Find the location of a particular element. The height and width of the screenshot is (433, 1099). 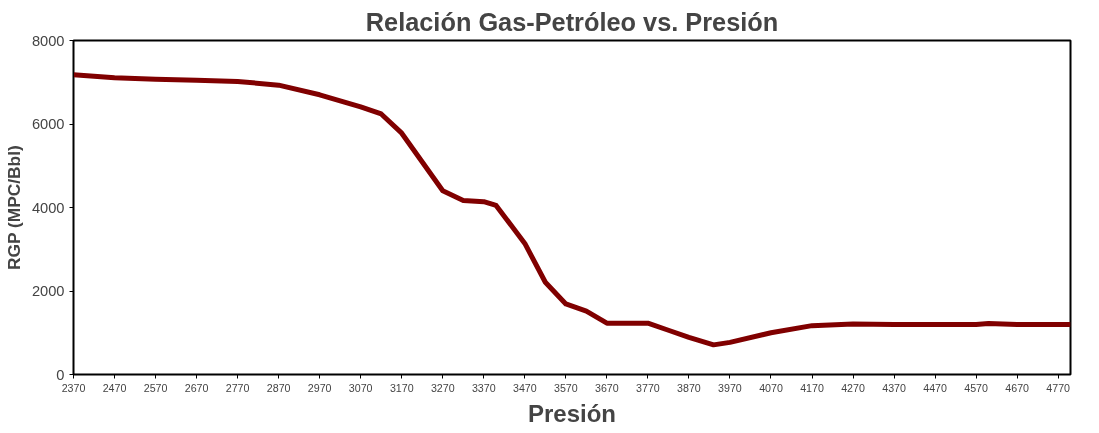

x-tick-label: 4370 is located at coordinates (894, 387).